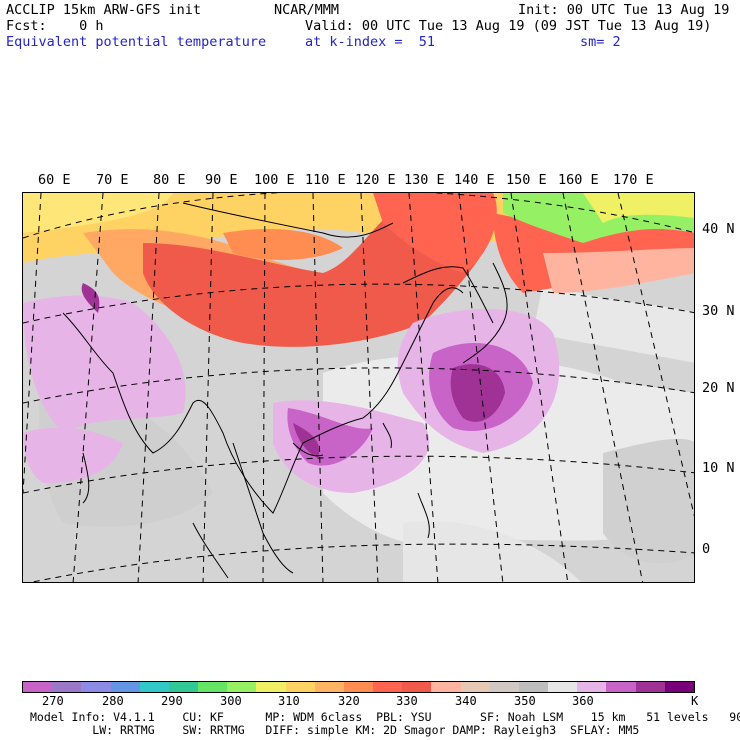  I want to click on lon-label: 80 E, so click(169, 180).